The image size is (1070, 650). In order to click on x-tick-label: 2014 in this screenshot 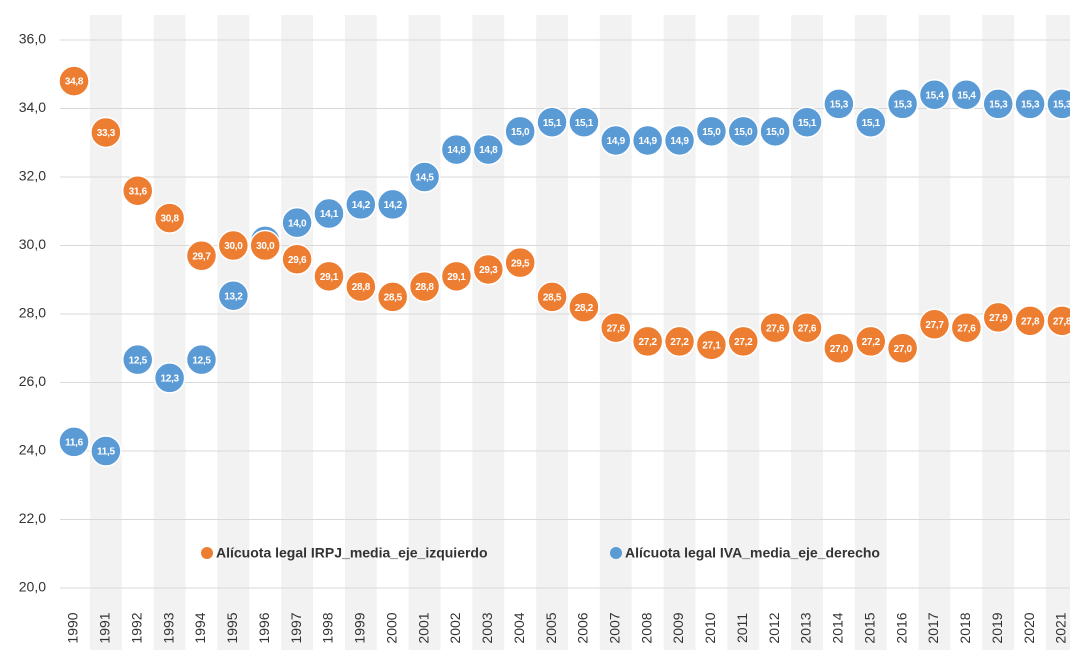, I will do `click(838, 627)`.